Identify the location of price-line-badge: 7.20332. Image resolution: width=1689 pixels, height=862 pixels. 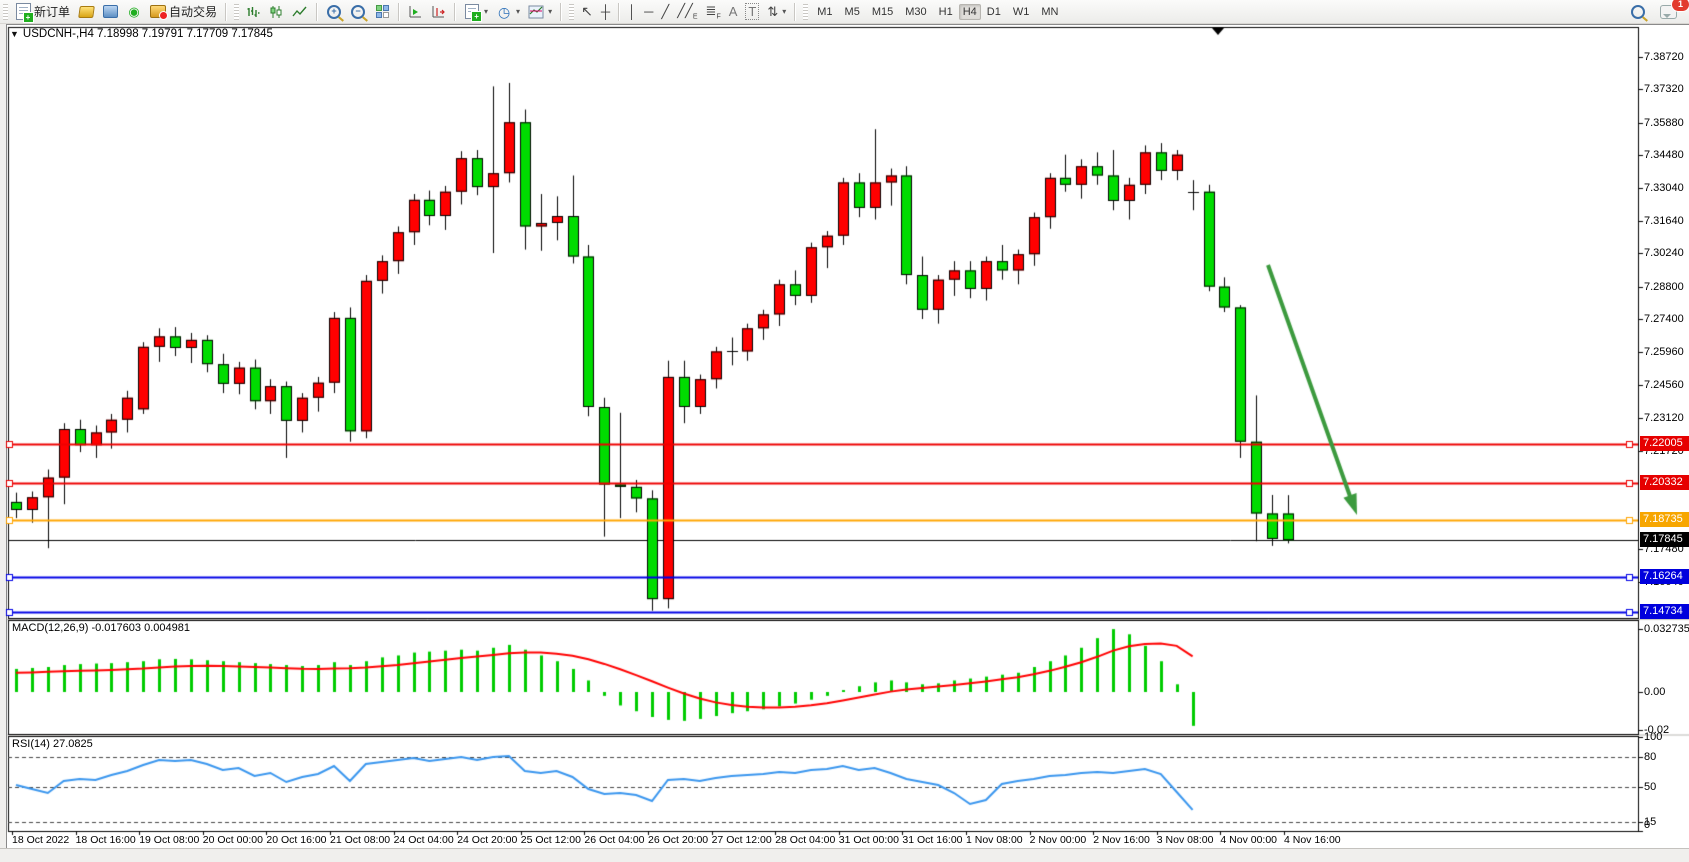
(1664, 482).